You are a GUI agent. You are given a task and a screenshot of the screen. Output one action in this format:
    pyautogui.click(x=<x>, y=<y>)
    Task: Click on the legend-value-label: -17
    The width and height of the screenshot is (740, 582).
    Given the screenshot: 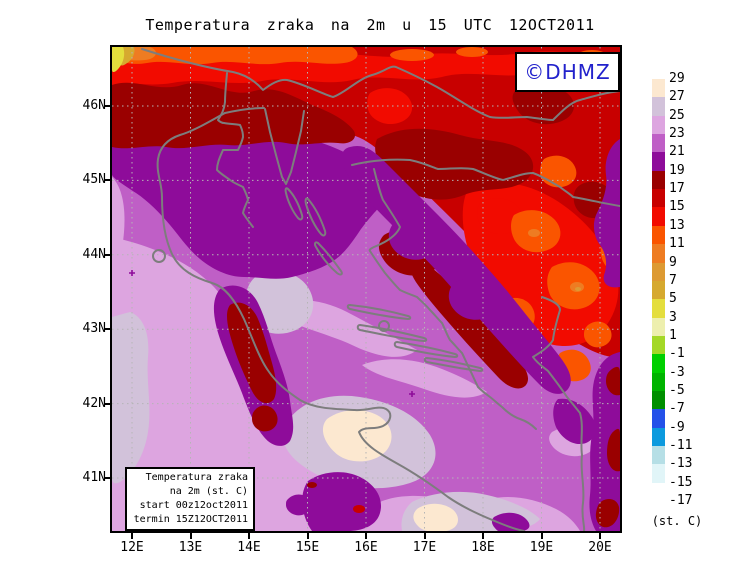 What is the action you would take?
    pyautogui.click(x=681, y=501)
    